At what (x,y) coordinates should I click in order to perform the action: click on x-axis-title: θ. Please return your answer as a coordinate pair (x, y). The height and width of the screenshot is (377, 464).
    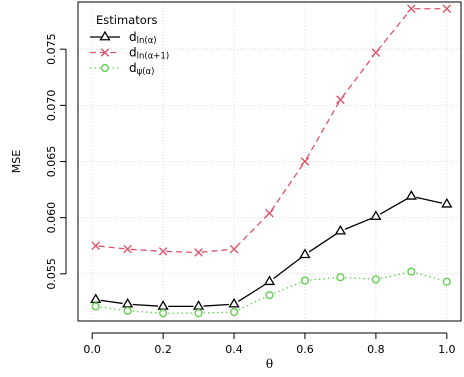
    Looking at the image, I should click on (269, 364).